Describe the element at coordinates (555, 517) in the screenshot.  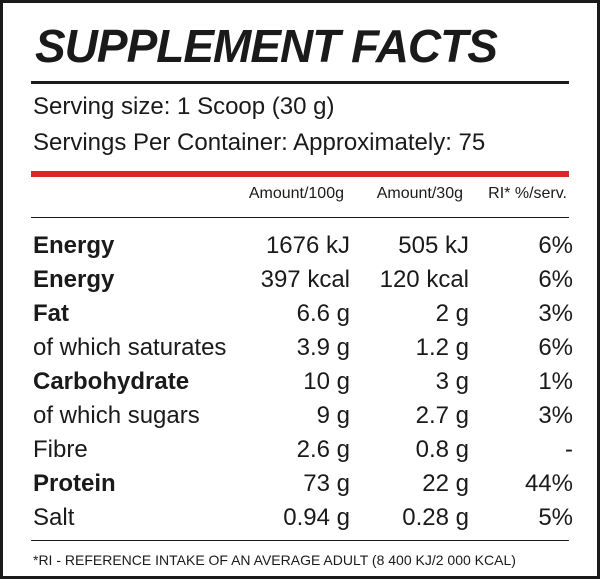
I see `ri-percent: 5%` at that location.